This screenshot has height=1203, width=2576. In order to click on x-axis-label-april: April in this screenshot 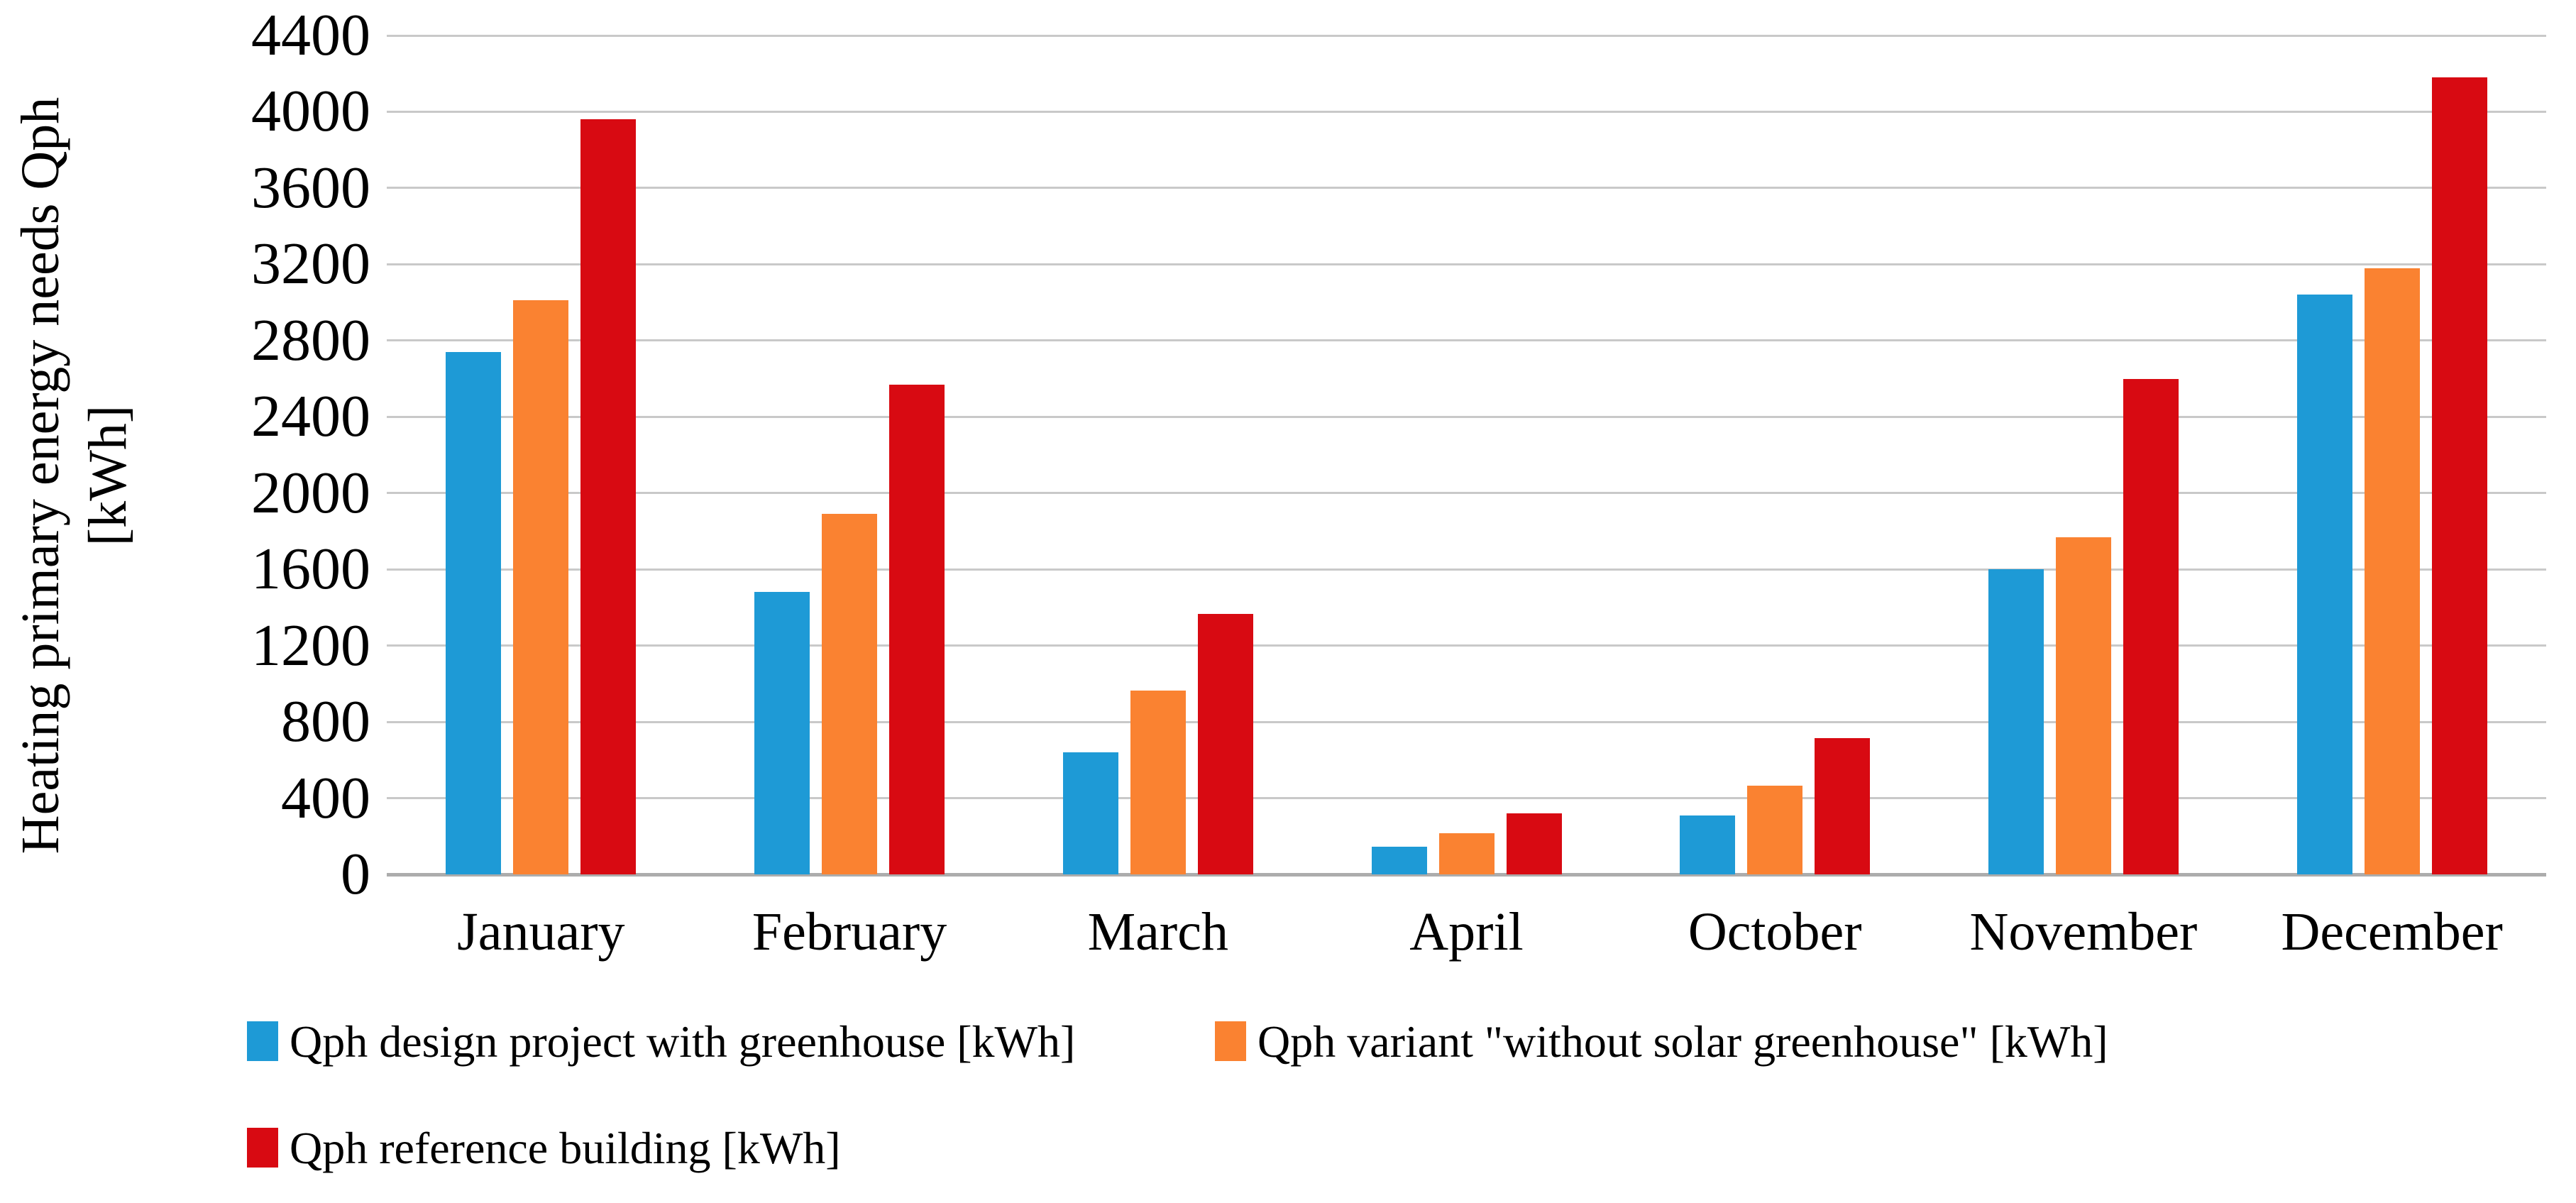, I will do `click(1466, 932)`.